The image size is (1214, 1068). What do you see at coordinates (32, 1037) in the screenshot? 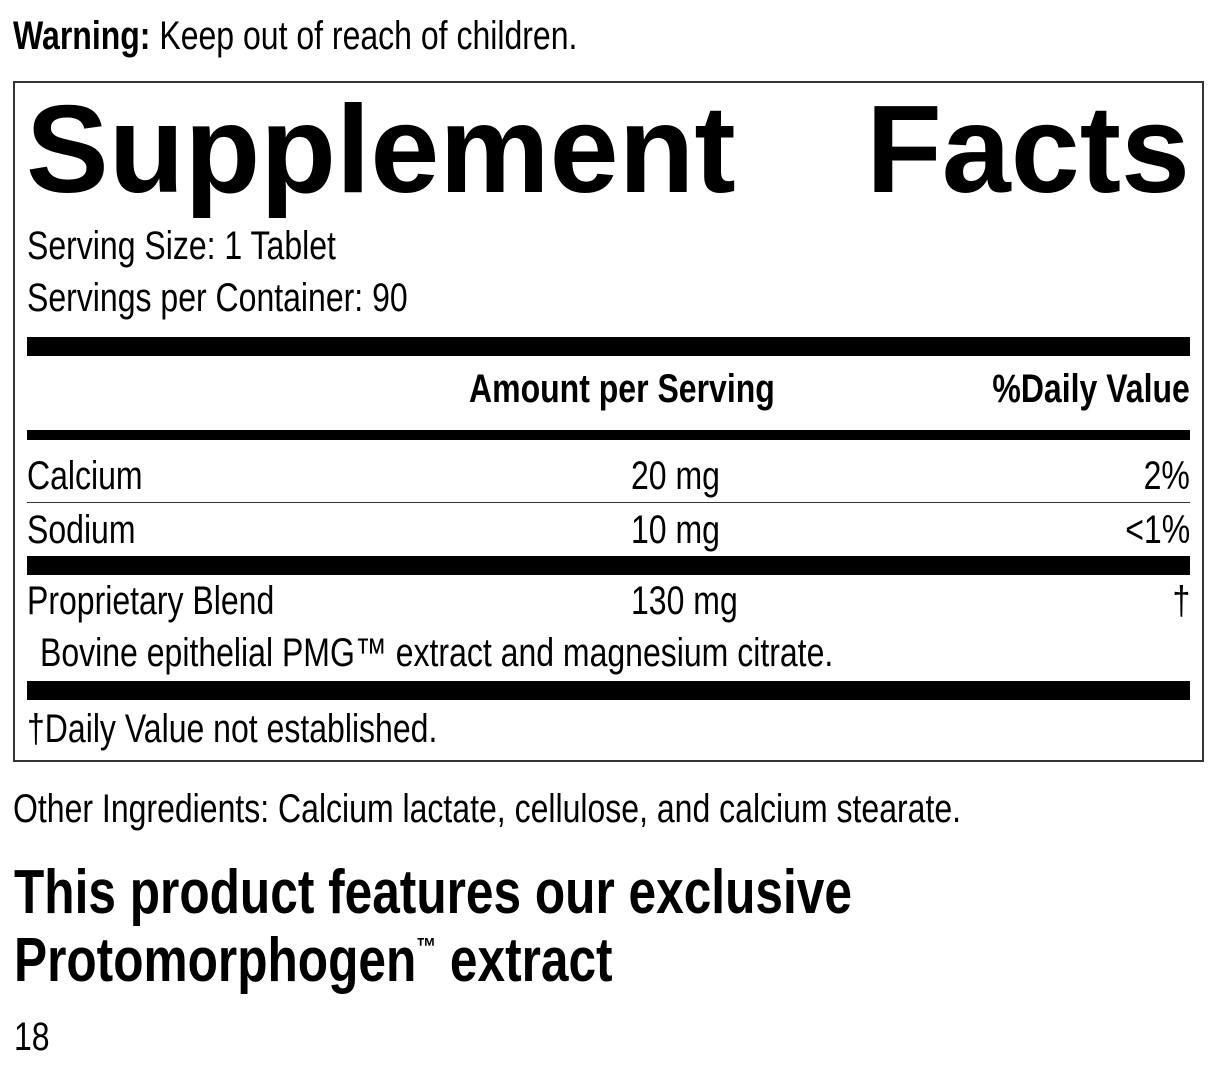
I see `page-number: 18` at bounding box center [32, 1037].